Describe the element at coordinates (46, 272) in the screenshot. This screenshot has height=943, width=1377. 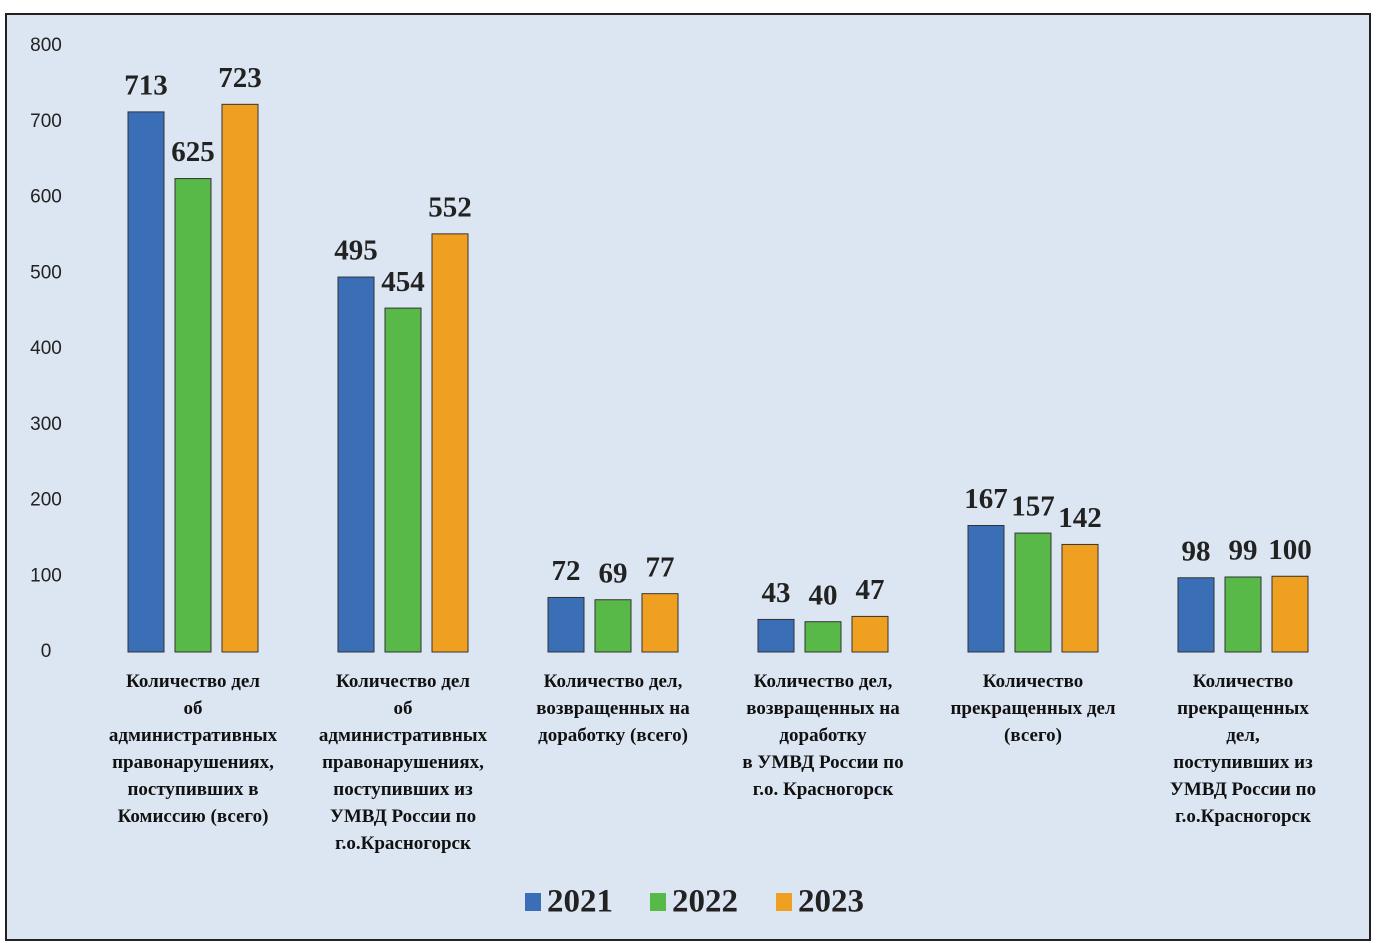
I see `y-tick-label: 500` at that location.